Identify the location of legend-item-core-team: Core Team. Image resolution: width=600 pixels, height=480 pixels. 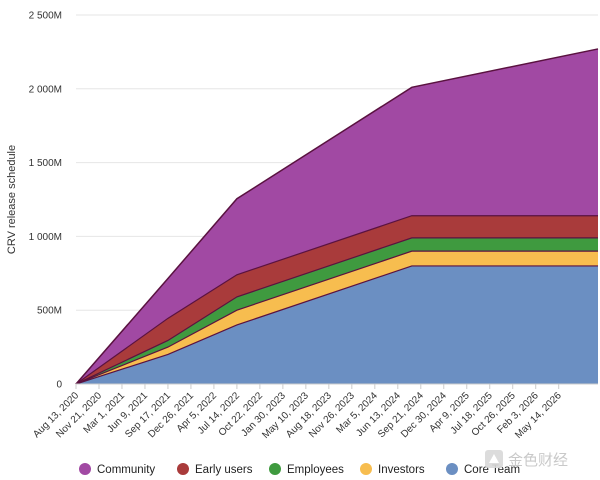
(483, 469).